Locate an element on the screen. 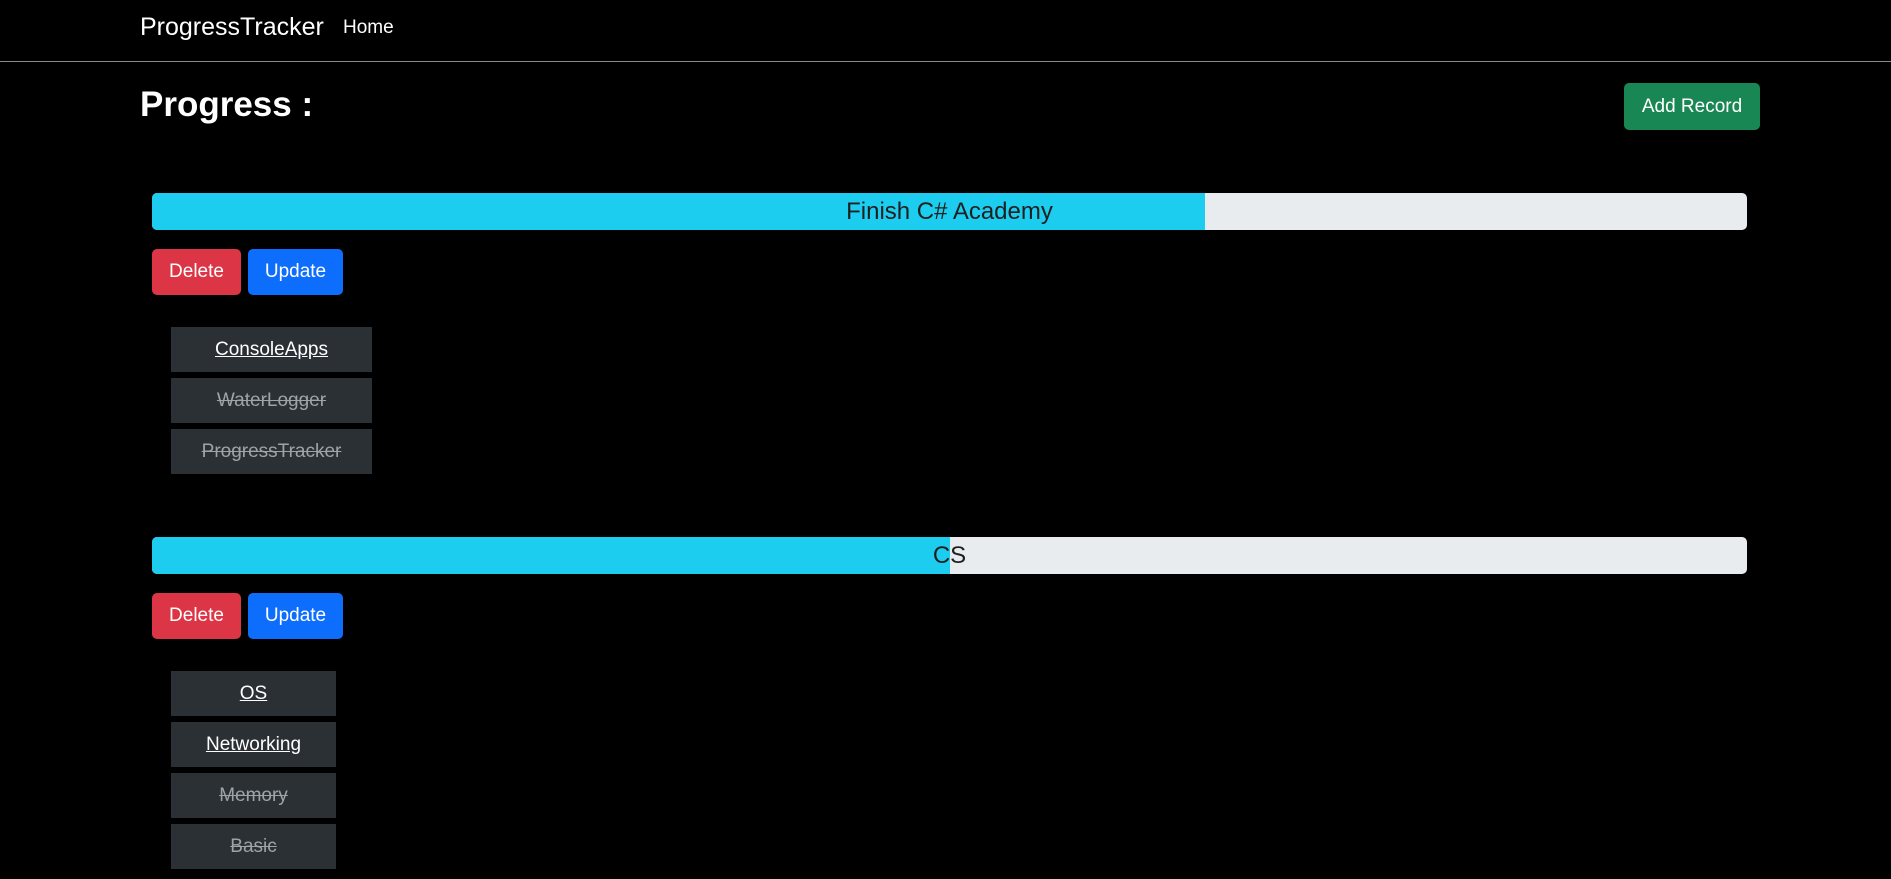 The image size is (1891, 879). task-item: Networking is located at coordinates (253, 744).